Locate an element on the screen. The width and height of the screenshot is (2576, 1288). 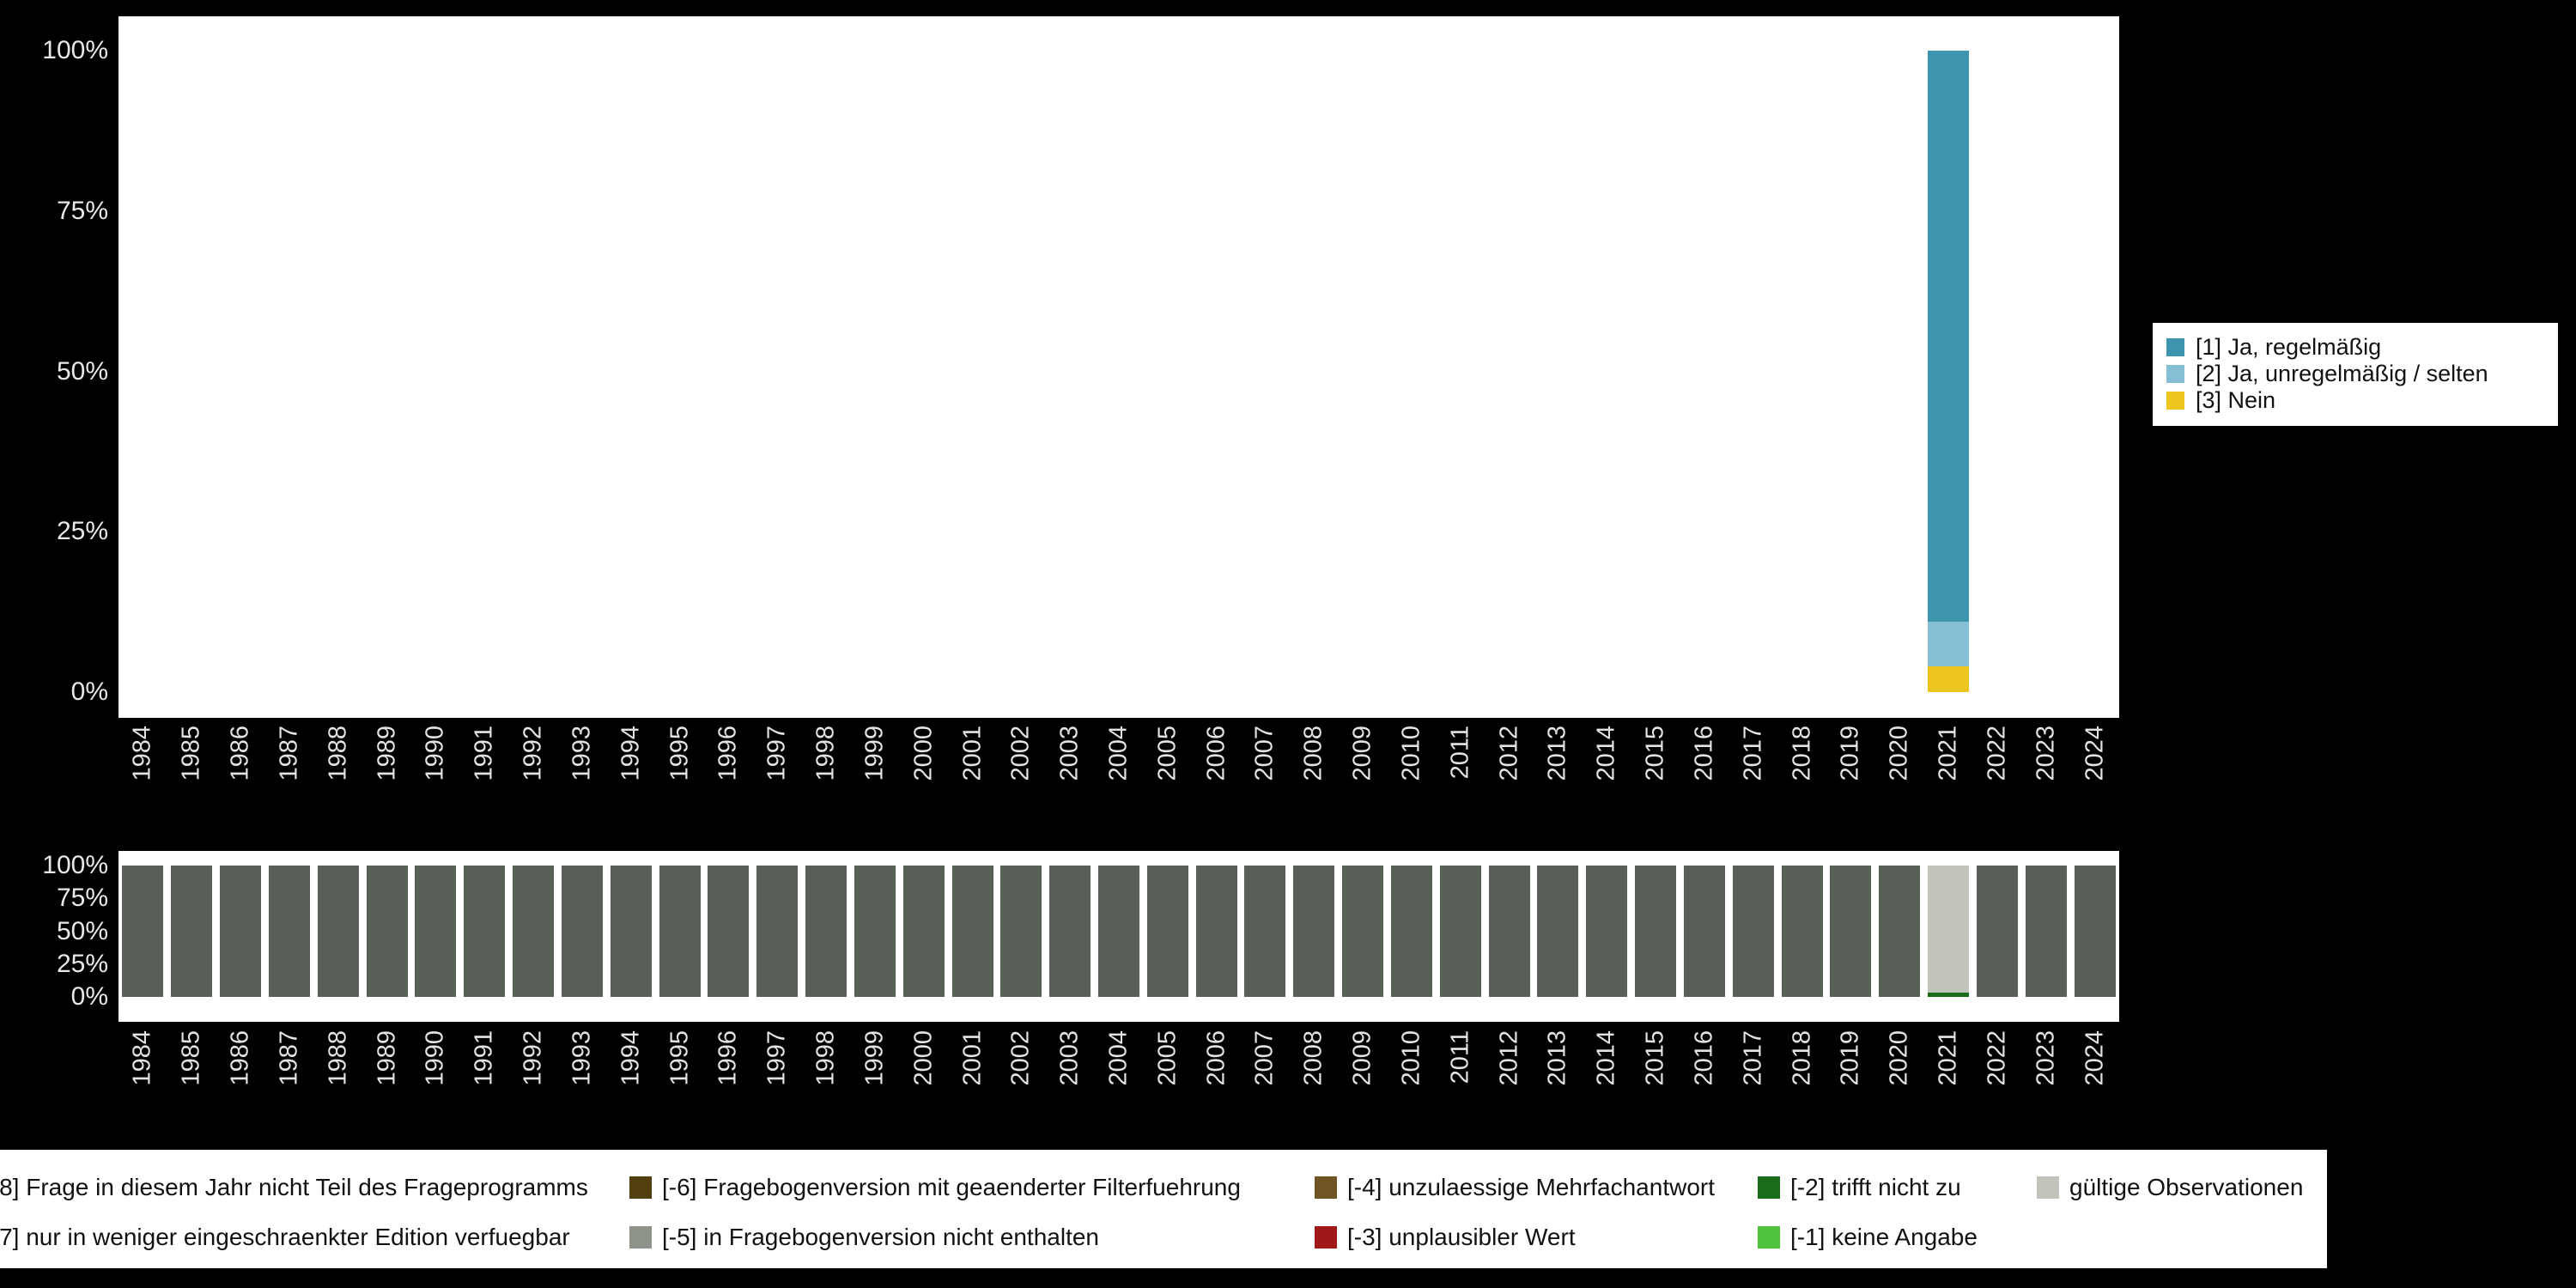
x-axis-tick-label: 1989 is located at coordinates (386, 753).